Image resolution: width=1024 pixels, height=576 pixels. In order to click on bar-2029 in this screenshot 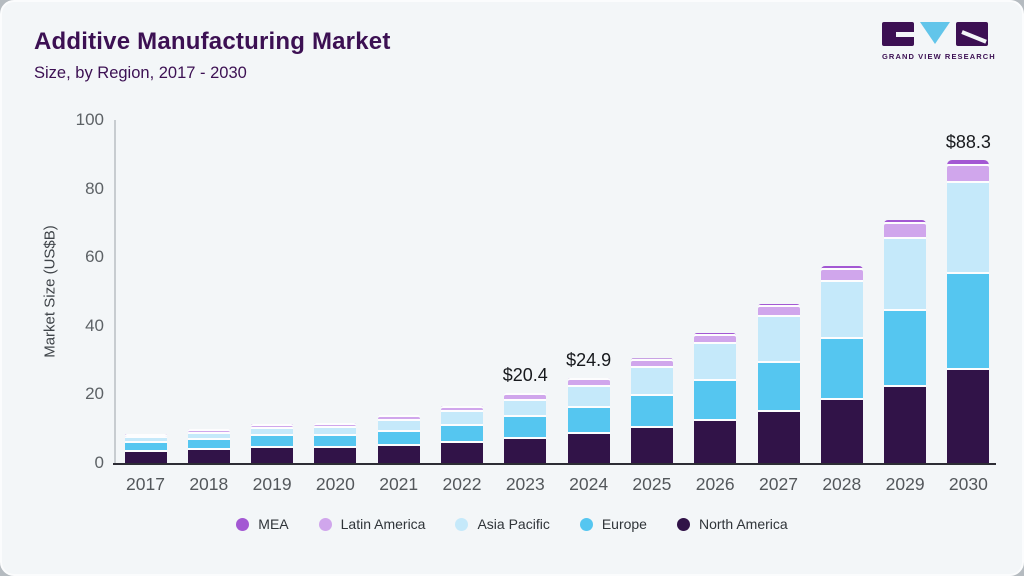, I will do `click(905, 341)`.